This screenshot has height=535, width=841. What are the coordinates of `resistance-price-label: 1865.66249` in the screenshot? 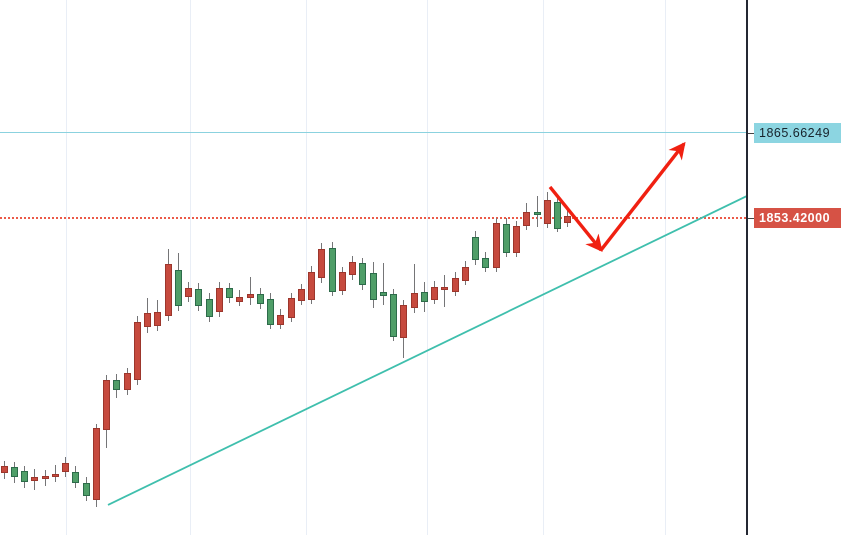 It's located at (797, 133).